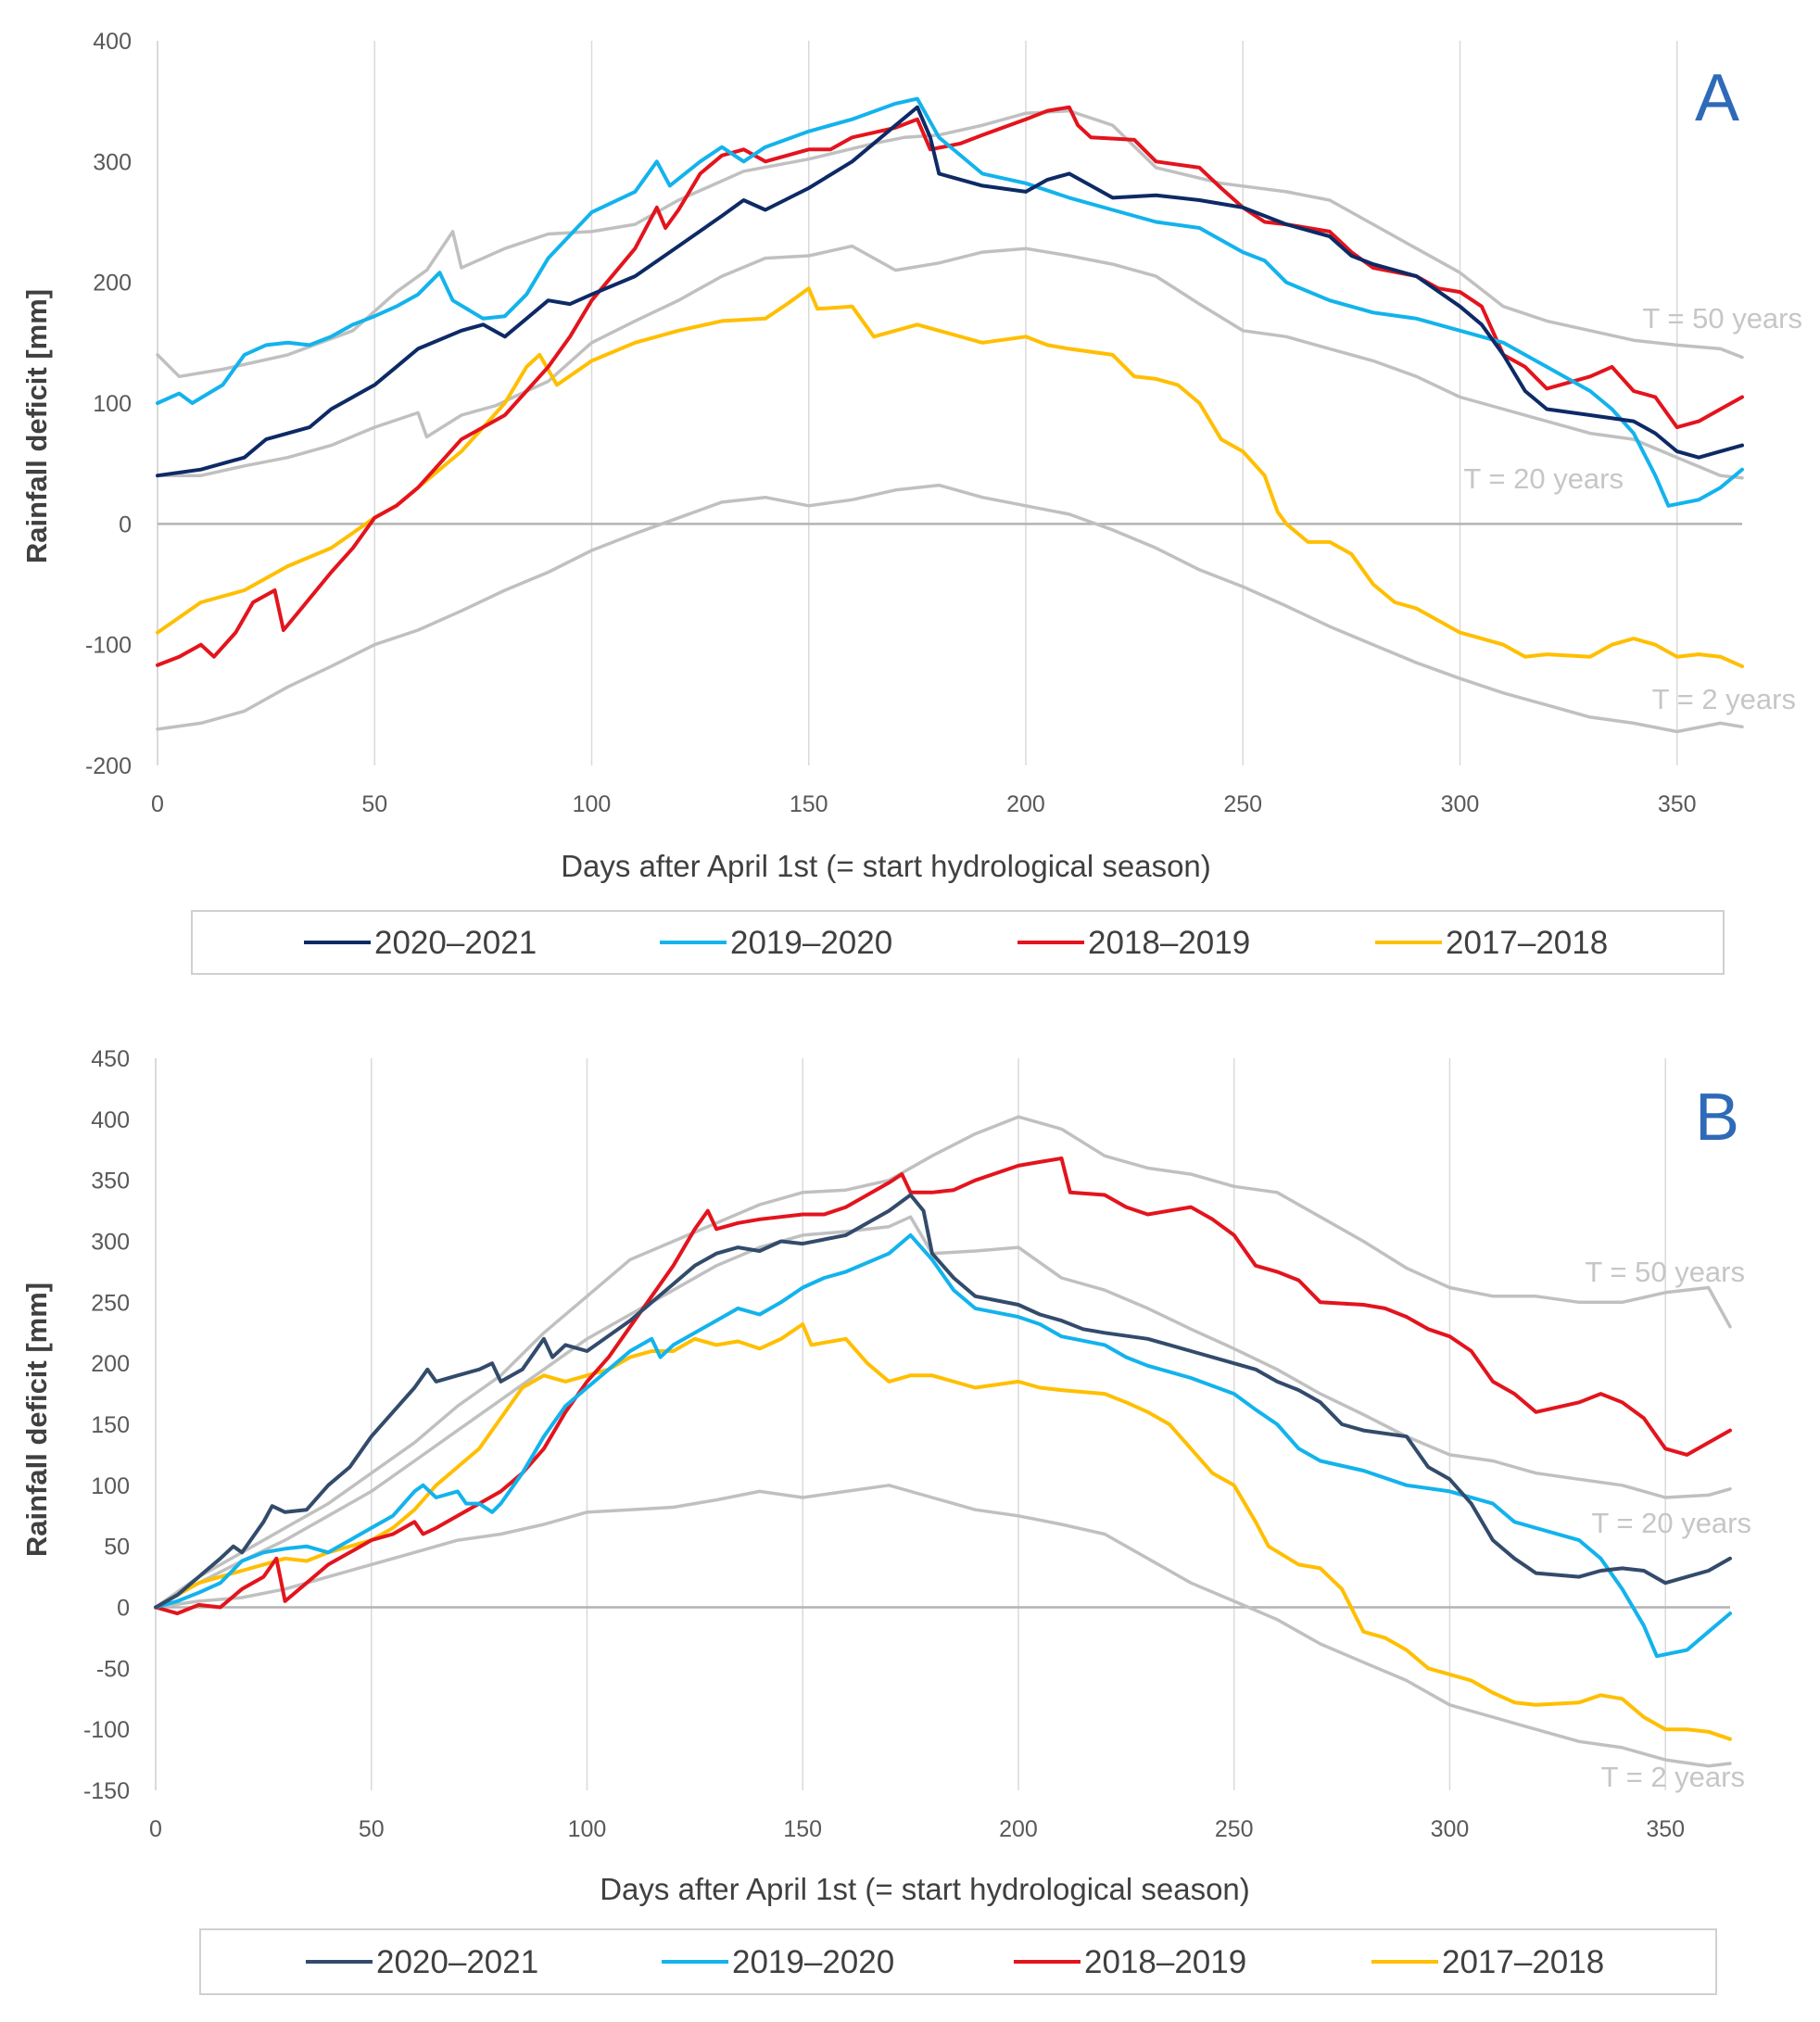 The width and height of the screenshot is (1820, 2022). I want to click on panel-a-y-tick-labels: -200 -100 0 100 200 300 400, so click(108, 404).